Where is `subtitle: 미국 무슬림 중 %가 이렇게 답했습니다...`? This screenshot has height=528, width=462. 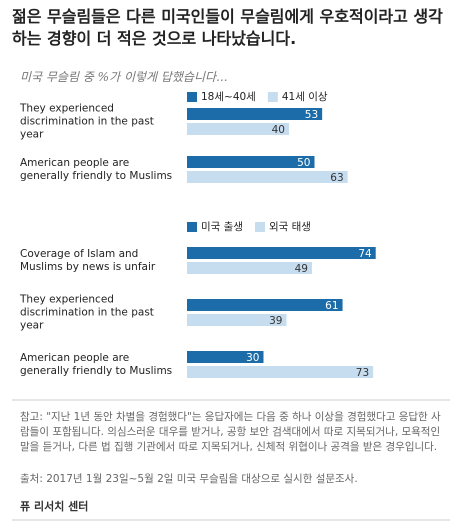
subtitle: 미국 무슬림 중 %가 이렇게 답했습니다... is located at coordinates (124, 77).